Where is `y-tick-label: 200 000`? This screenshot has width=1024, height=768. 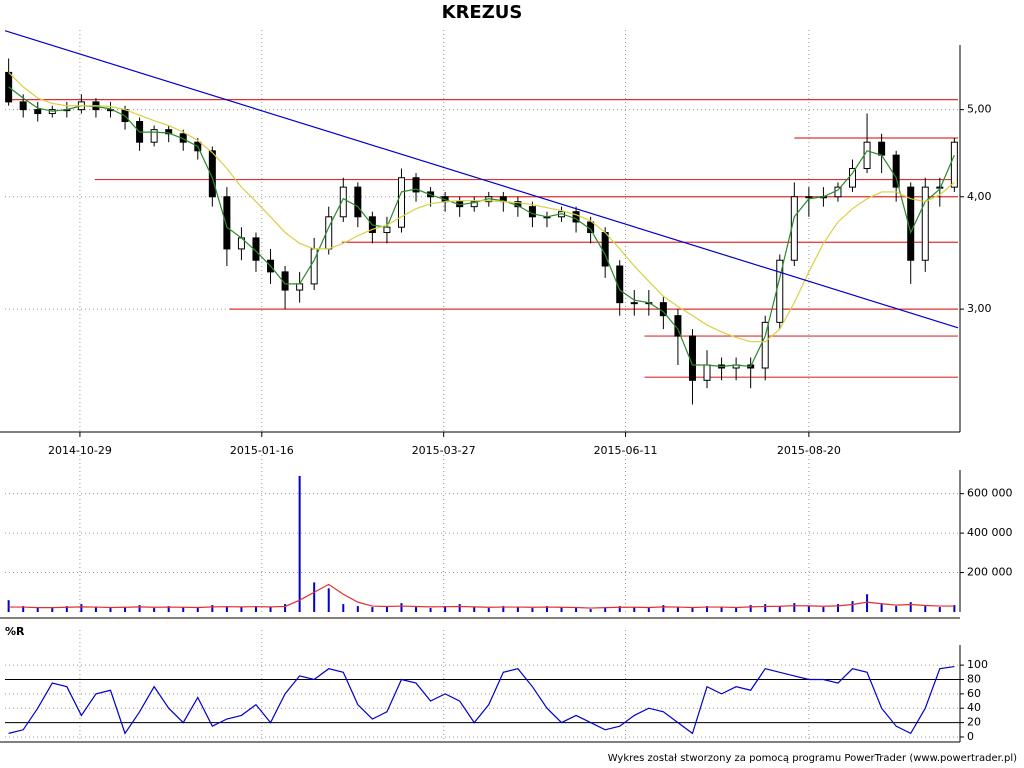 y-tick-label: 200 000 is located at coordinates (990, 572).